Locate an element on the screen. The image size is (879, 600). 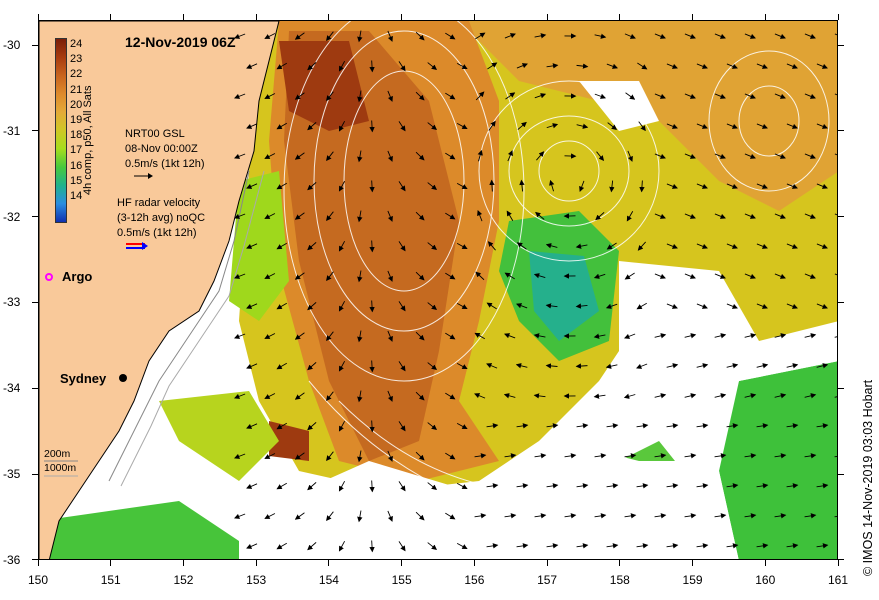
nrt-legend-line3: 0.5m/s (1kt 12h) is located at coordinates (165, 164).